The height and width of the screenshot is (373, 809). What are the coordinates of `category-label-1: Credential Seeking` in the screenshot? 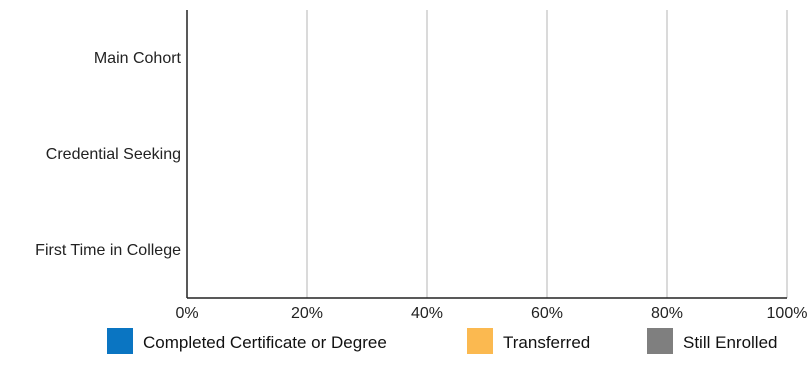 It's located at (113, 154).